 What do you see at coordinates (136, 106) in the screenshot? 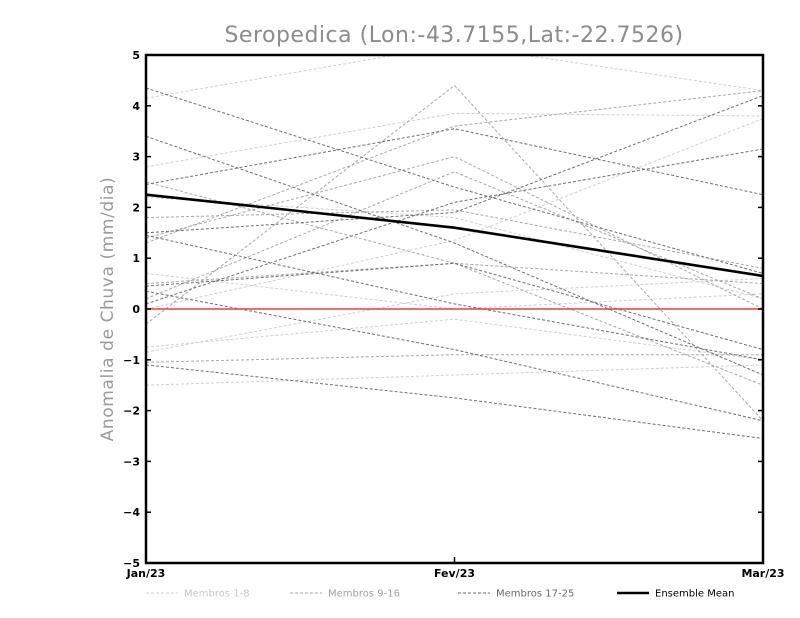
I see `y-tick-label: 4` at bounding box center [136, 106].